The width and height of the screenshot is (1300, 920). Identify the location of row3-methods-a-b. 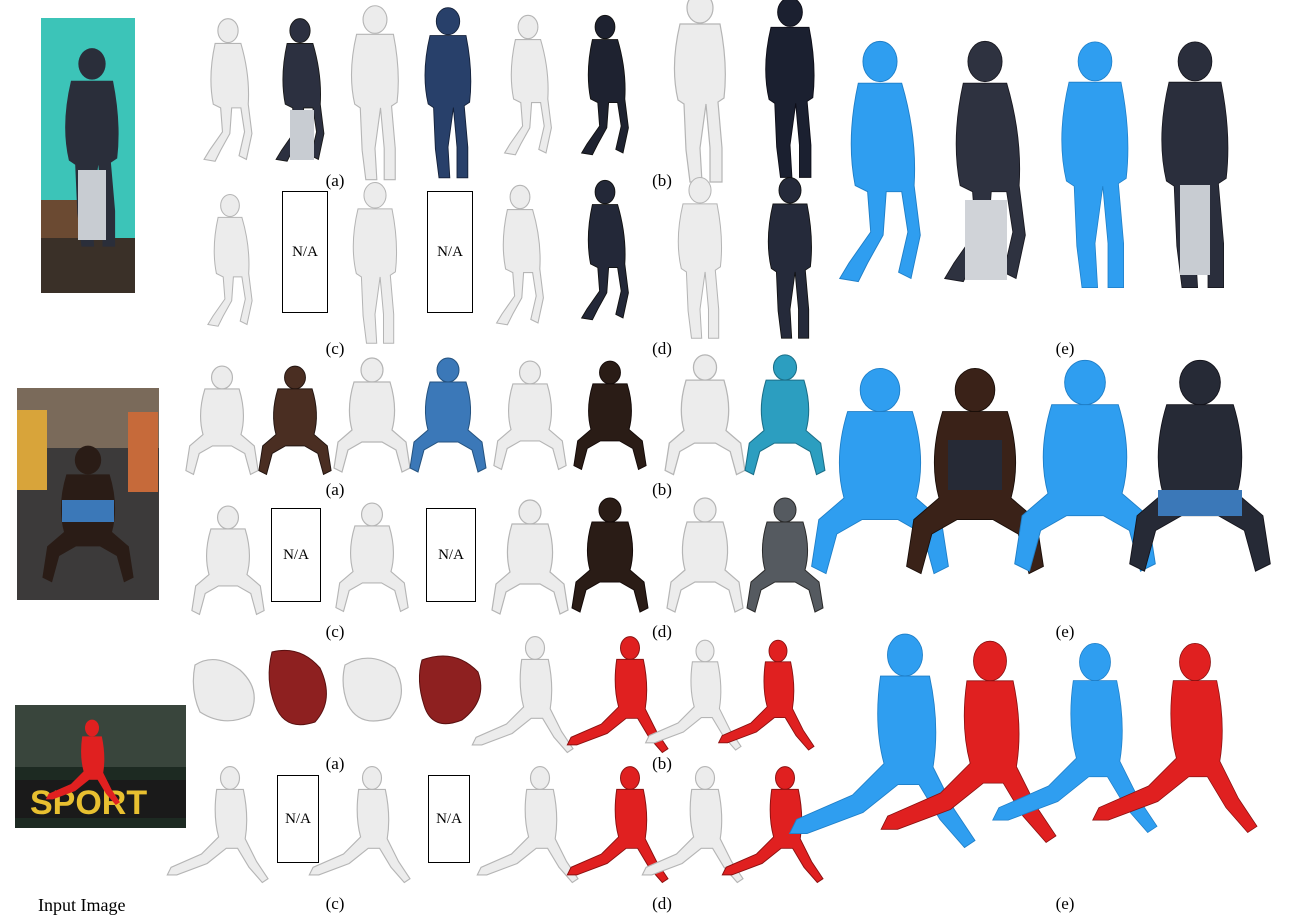
(503, 695).